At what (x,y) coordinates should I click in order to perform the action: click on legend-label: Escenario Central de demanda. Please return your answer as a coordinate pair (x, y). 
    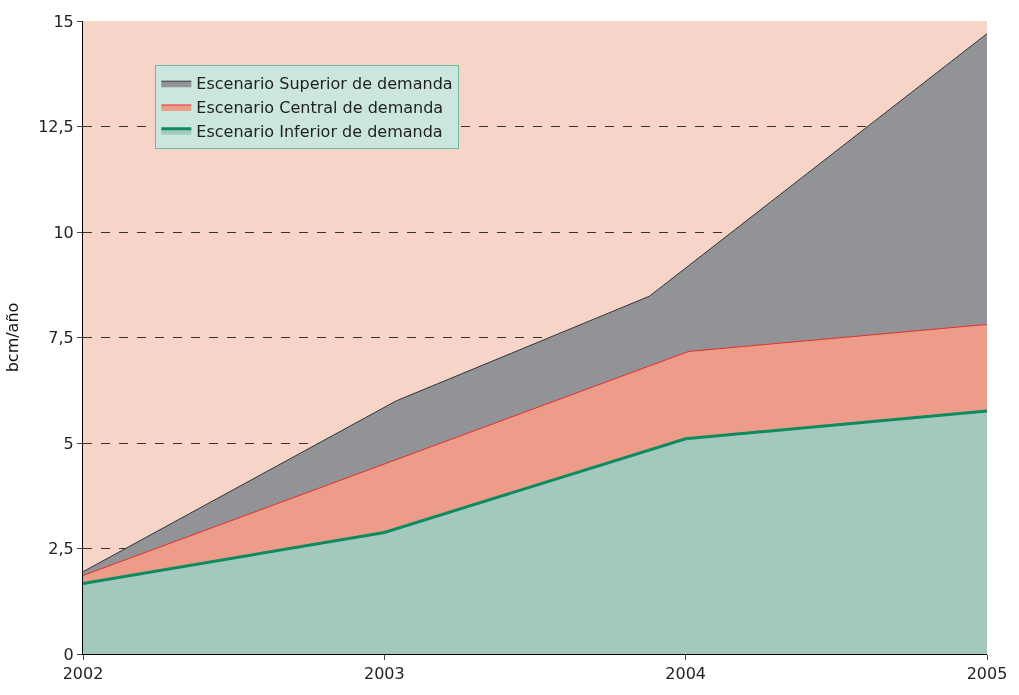
    Looking at the image, I should click on (320, 108).